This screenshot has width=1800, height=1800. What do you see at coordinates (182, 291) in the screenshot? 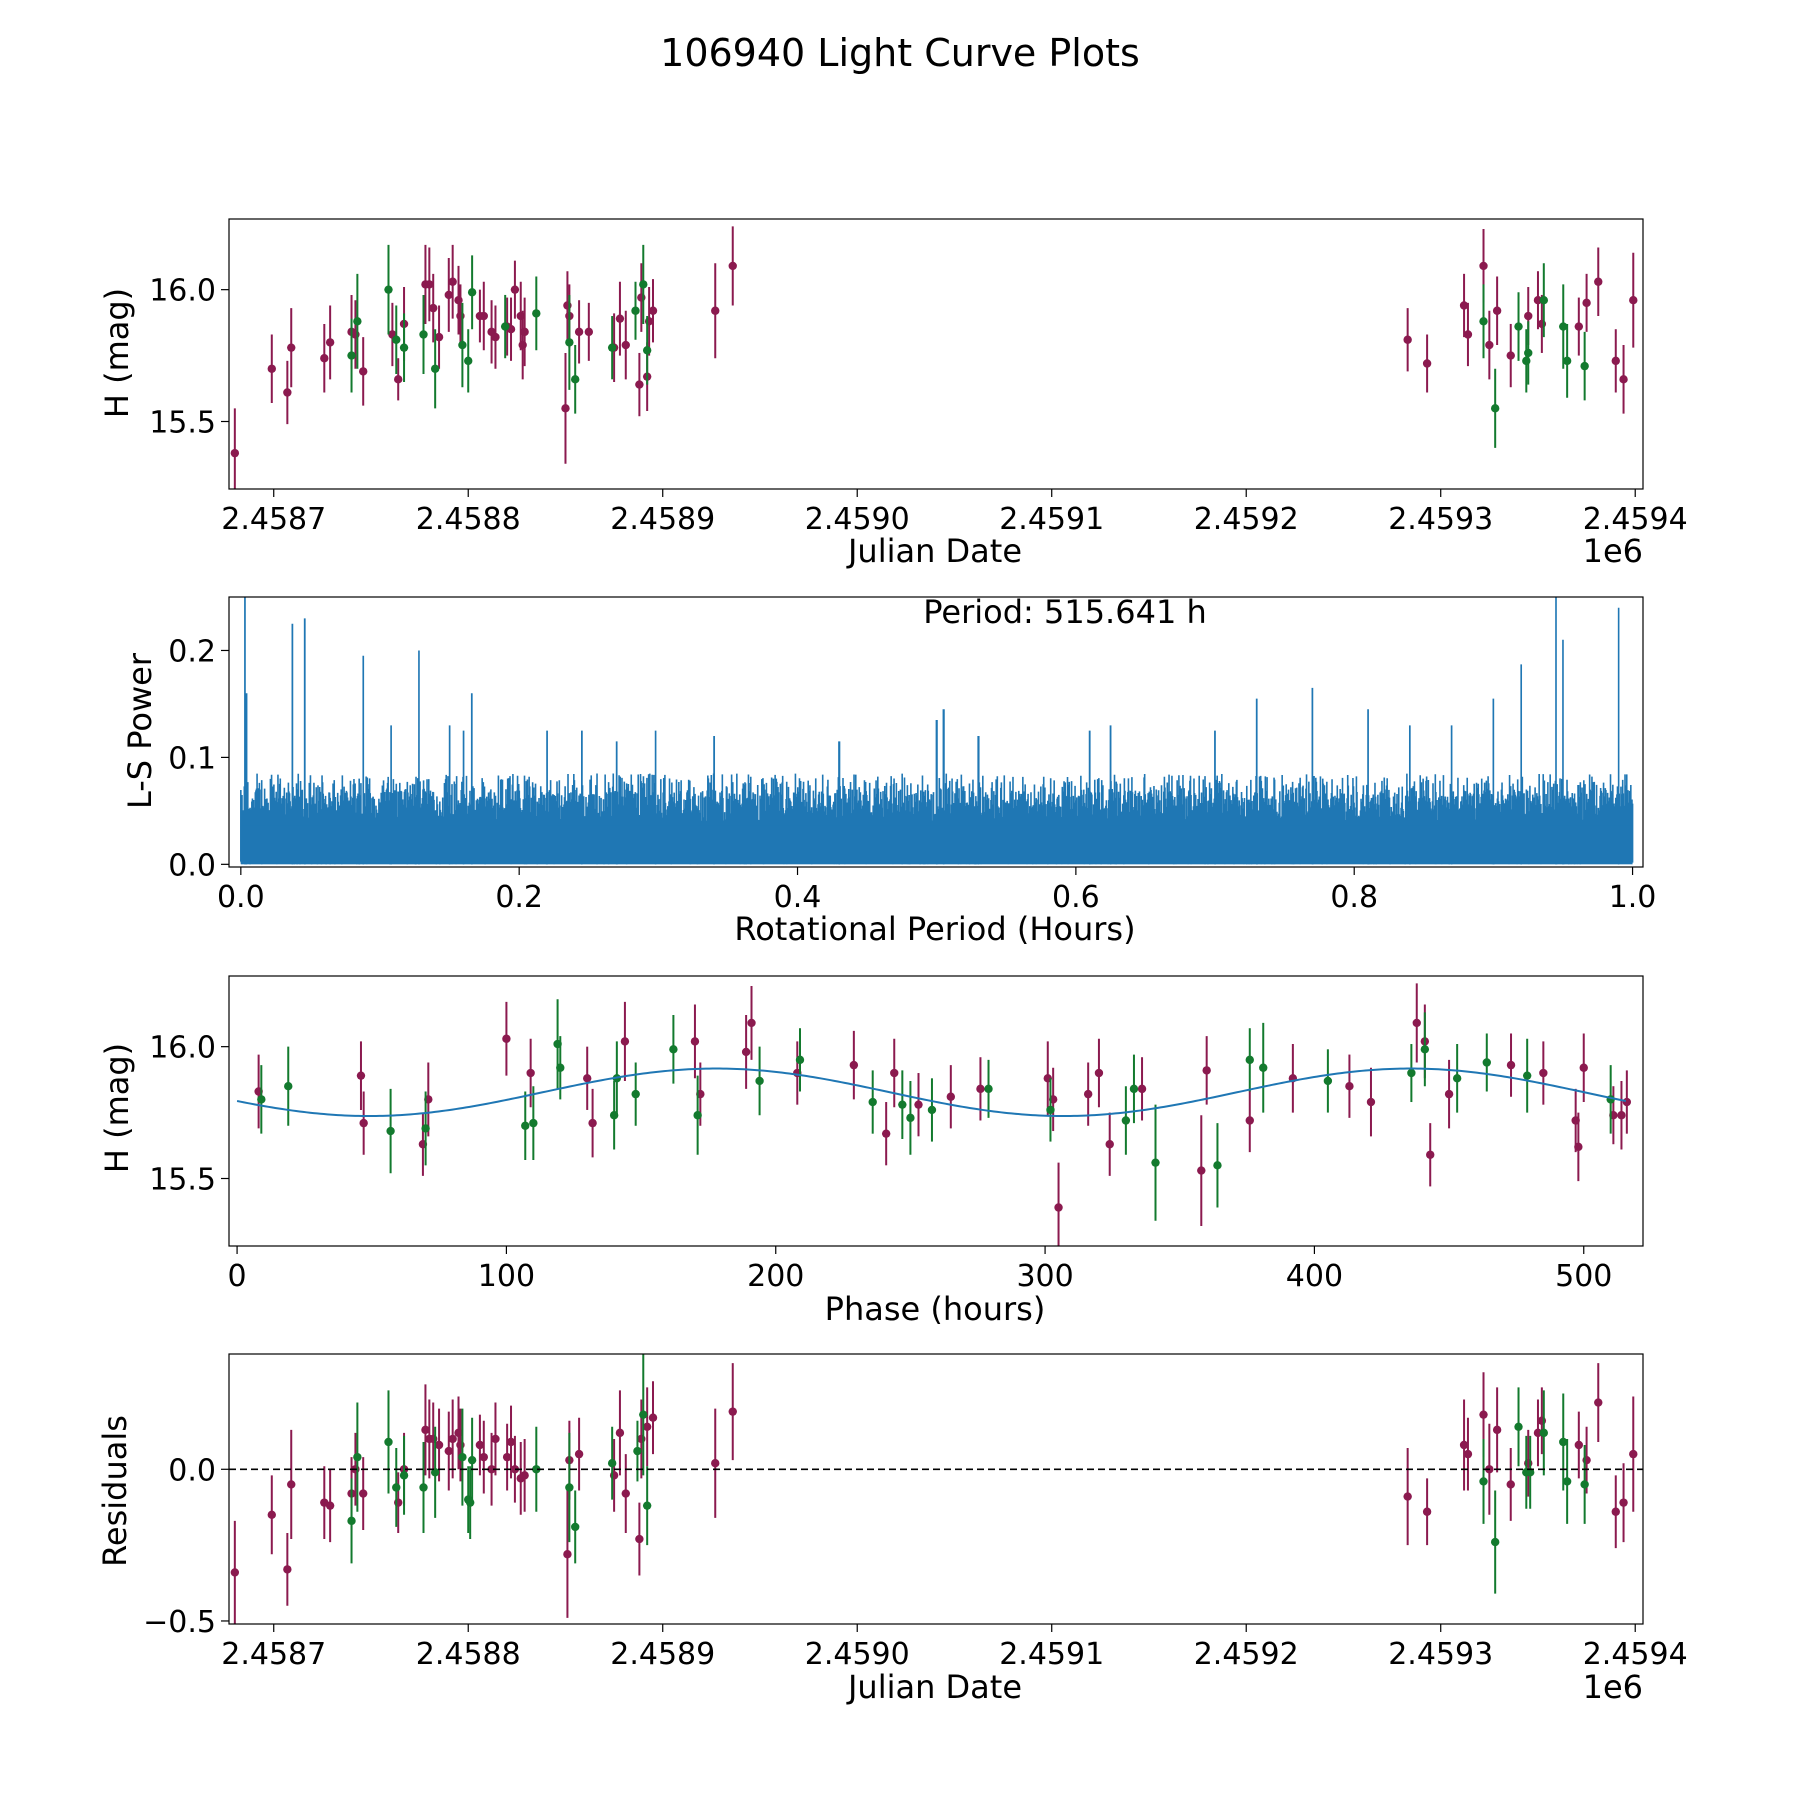
I see `light-curve-ytick-label: 16.0` at bounding box center [182, 291].